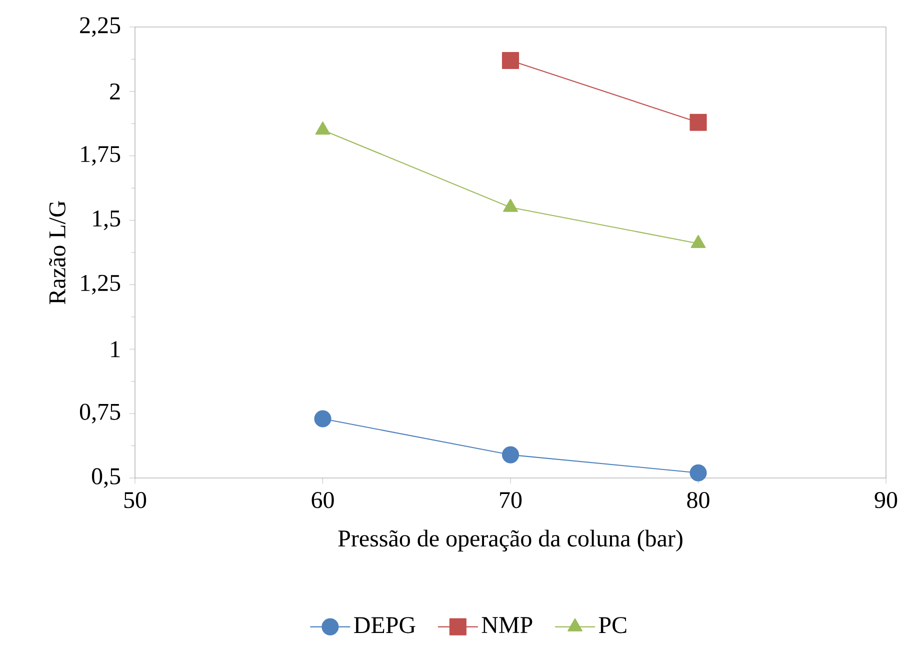  I want to click on x-tick-label: 60, so click(323, 500).